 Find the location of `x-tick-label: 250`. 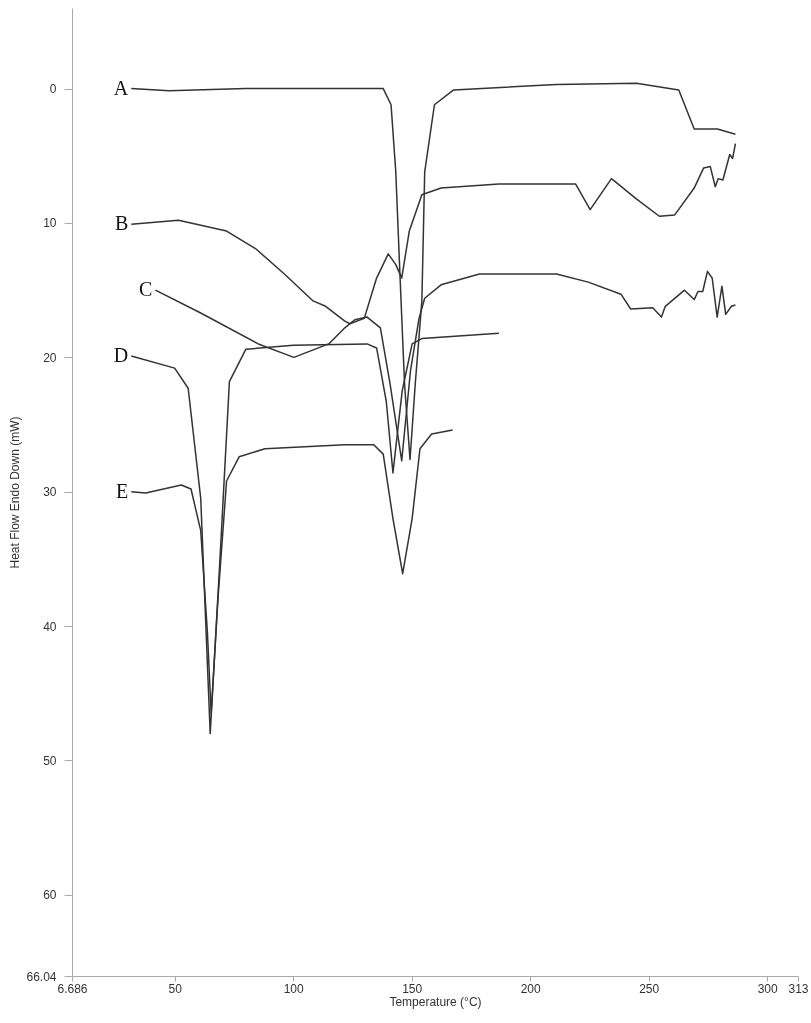

x-tick-label: 250 is located at coordinates (649, 988).